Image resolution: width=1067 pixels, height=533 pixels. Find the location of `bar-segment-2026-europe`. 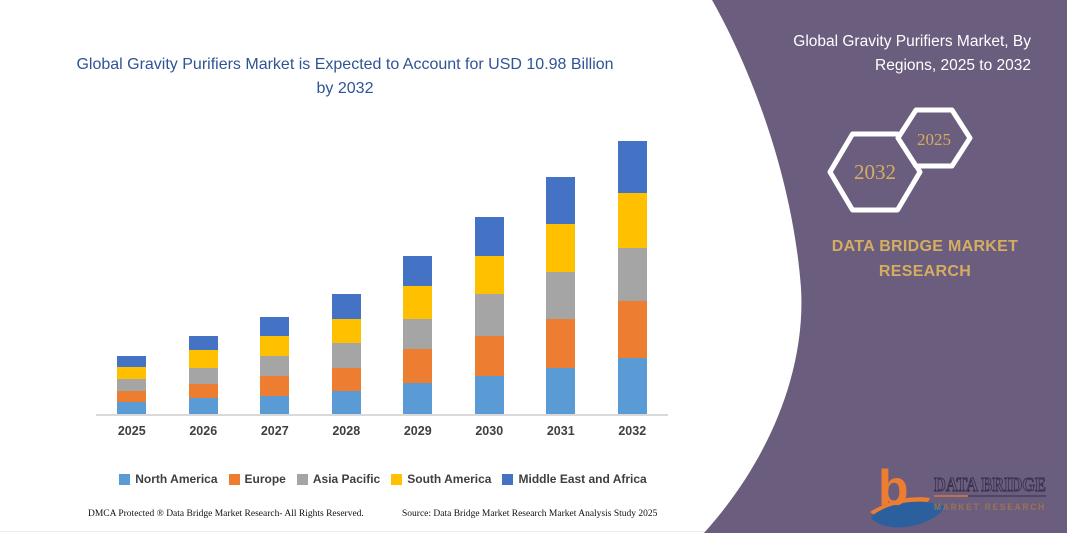

bar-segment-2026-europe is located at coordinates (203, 391).